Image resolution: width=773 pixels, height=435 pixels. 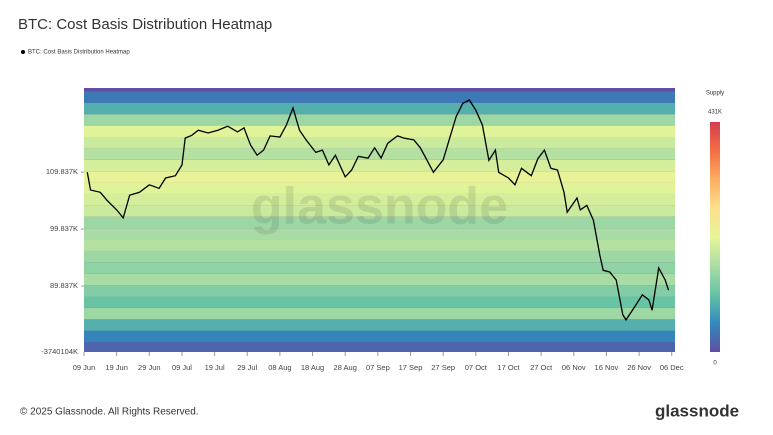 I want to click on x-tick-label: 29 Jul, so click(x=247, y=367).